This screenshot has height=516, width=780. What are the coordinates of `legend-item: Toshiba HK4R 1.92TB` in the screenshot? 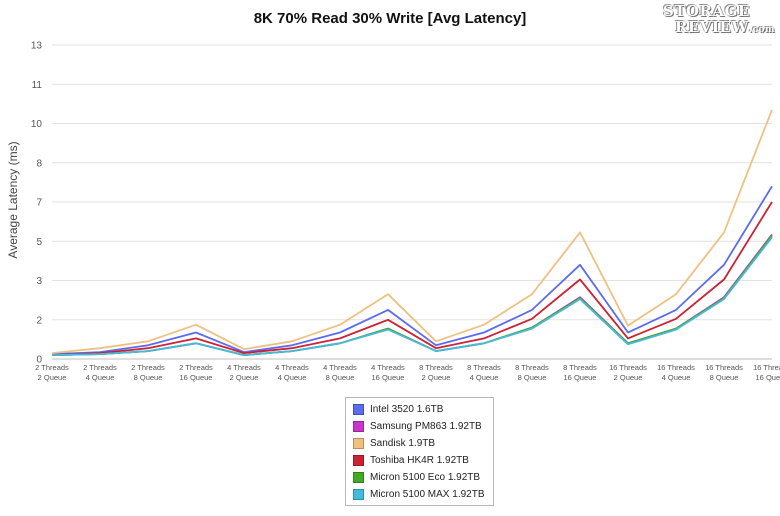 It's located at (419, 460).